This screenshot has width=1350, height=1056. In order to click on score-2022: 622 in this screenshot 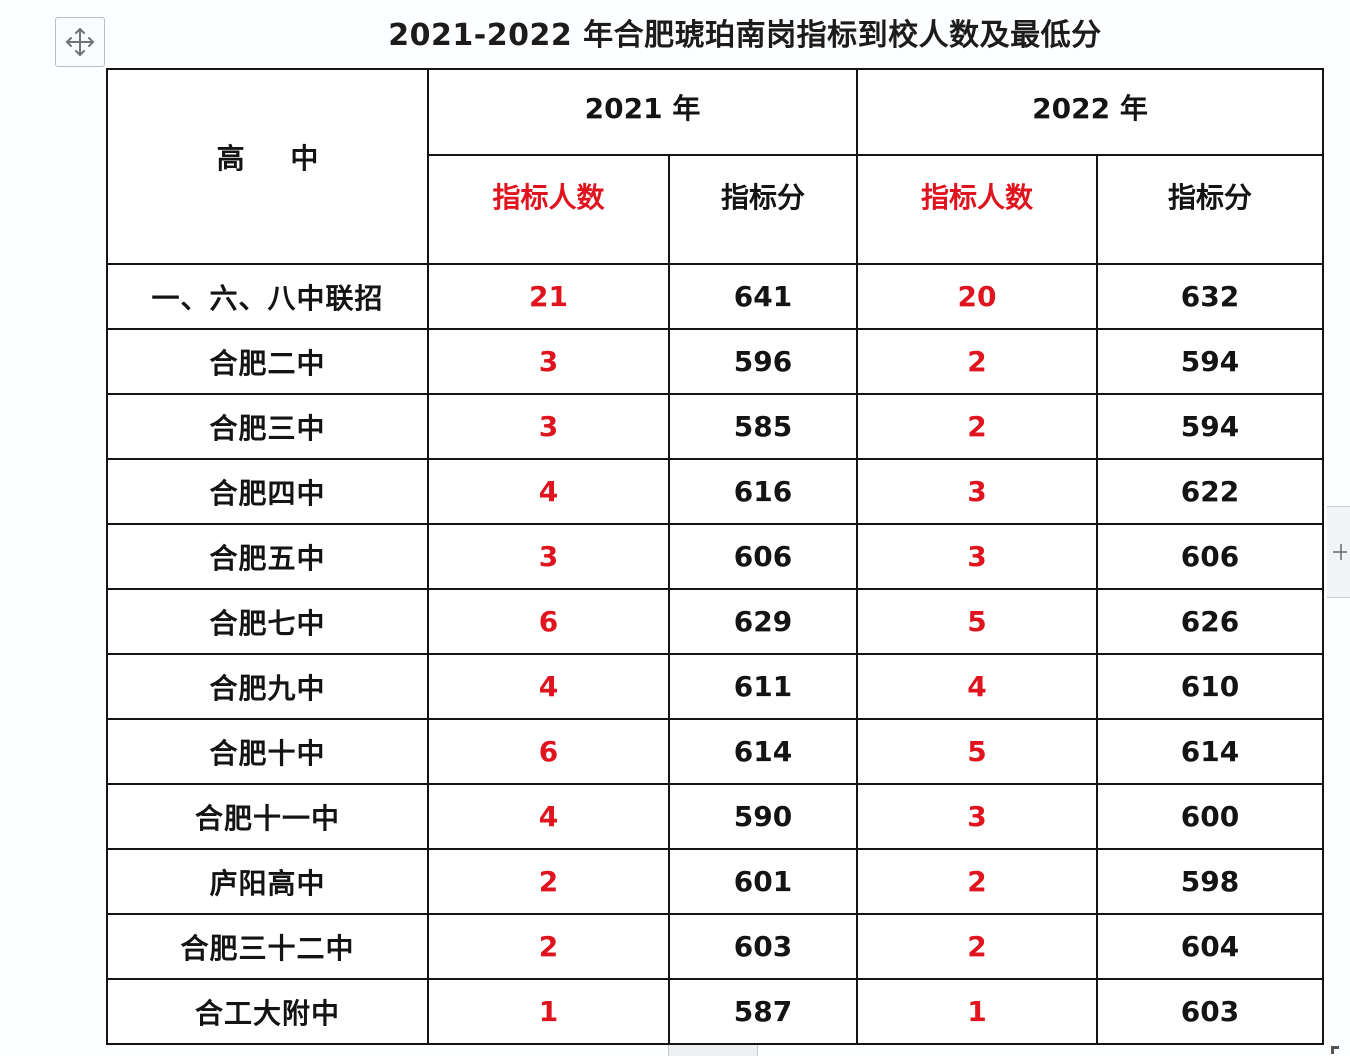, I will do `click(1210, 491)`.